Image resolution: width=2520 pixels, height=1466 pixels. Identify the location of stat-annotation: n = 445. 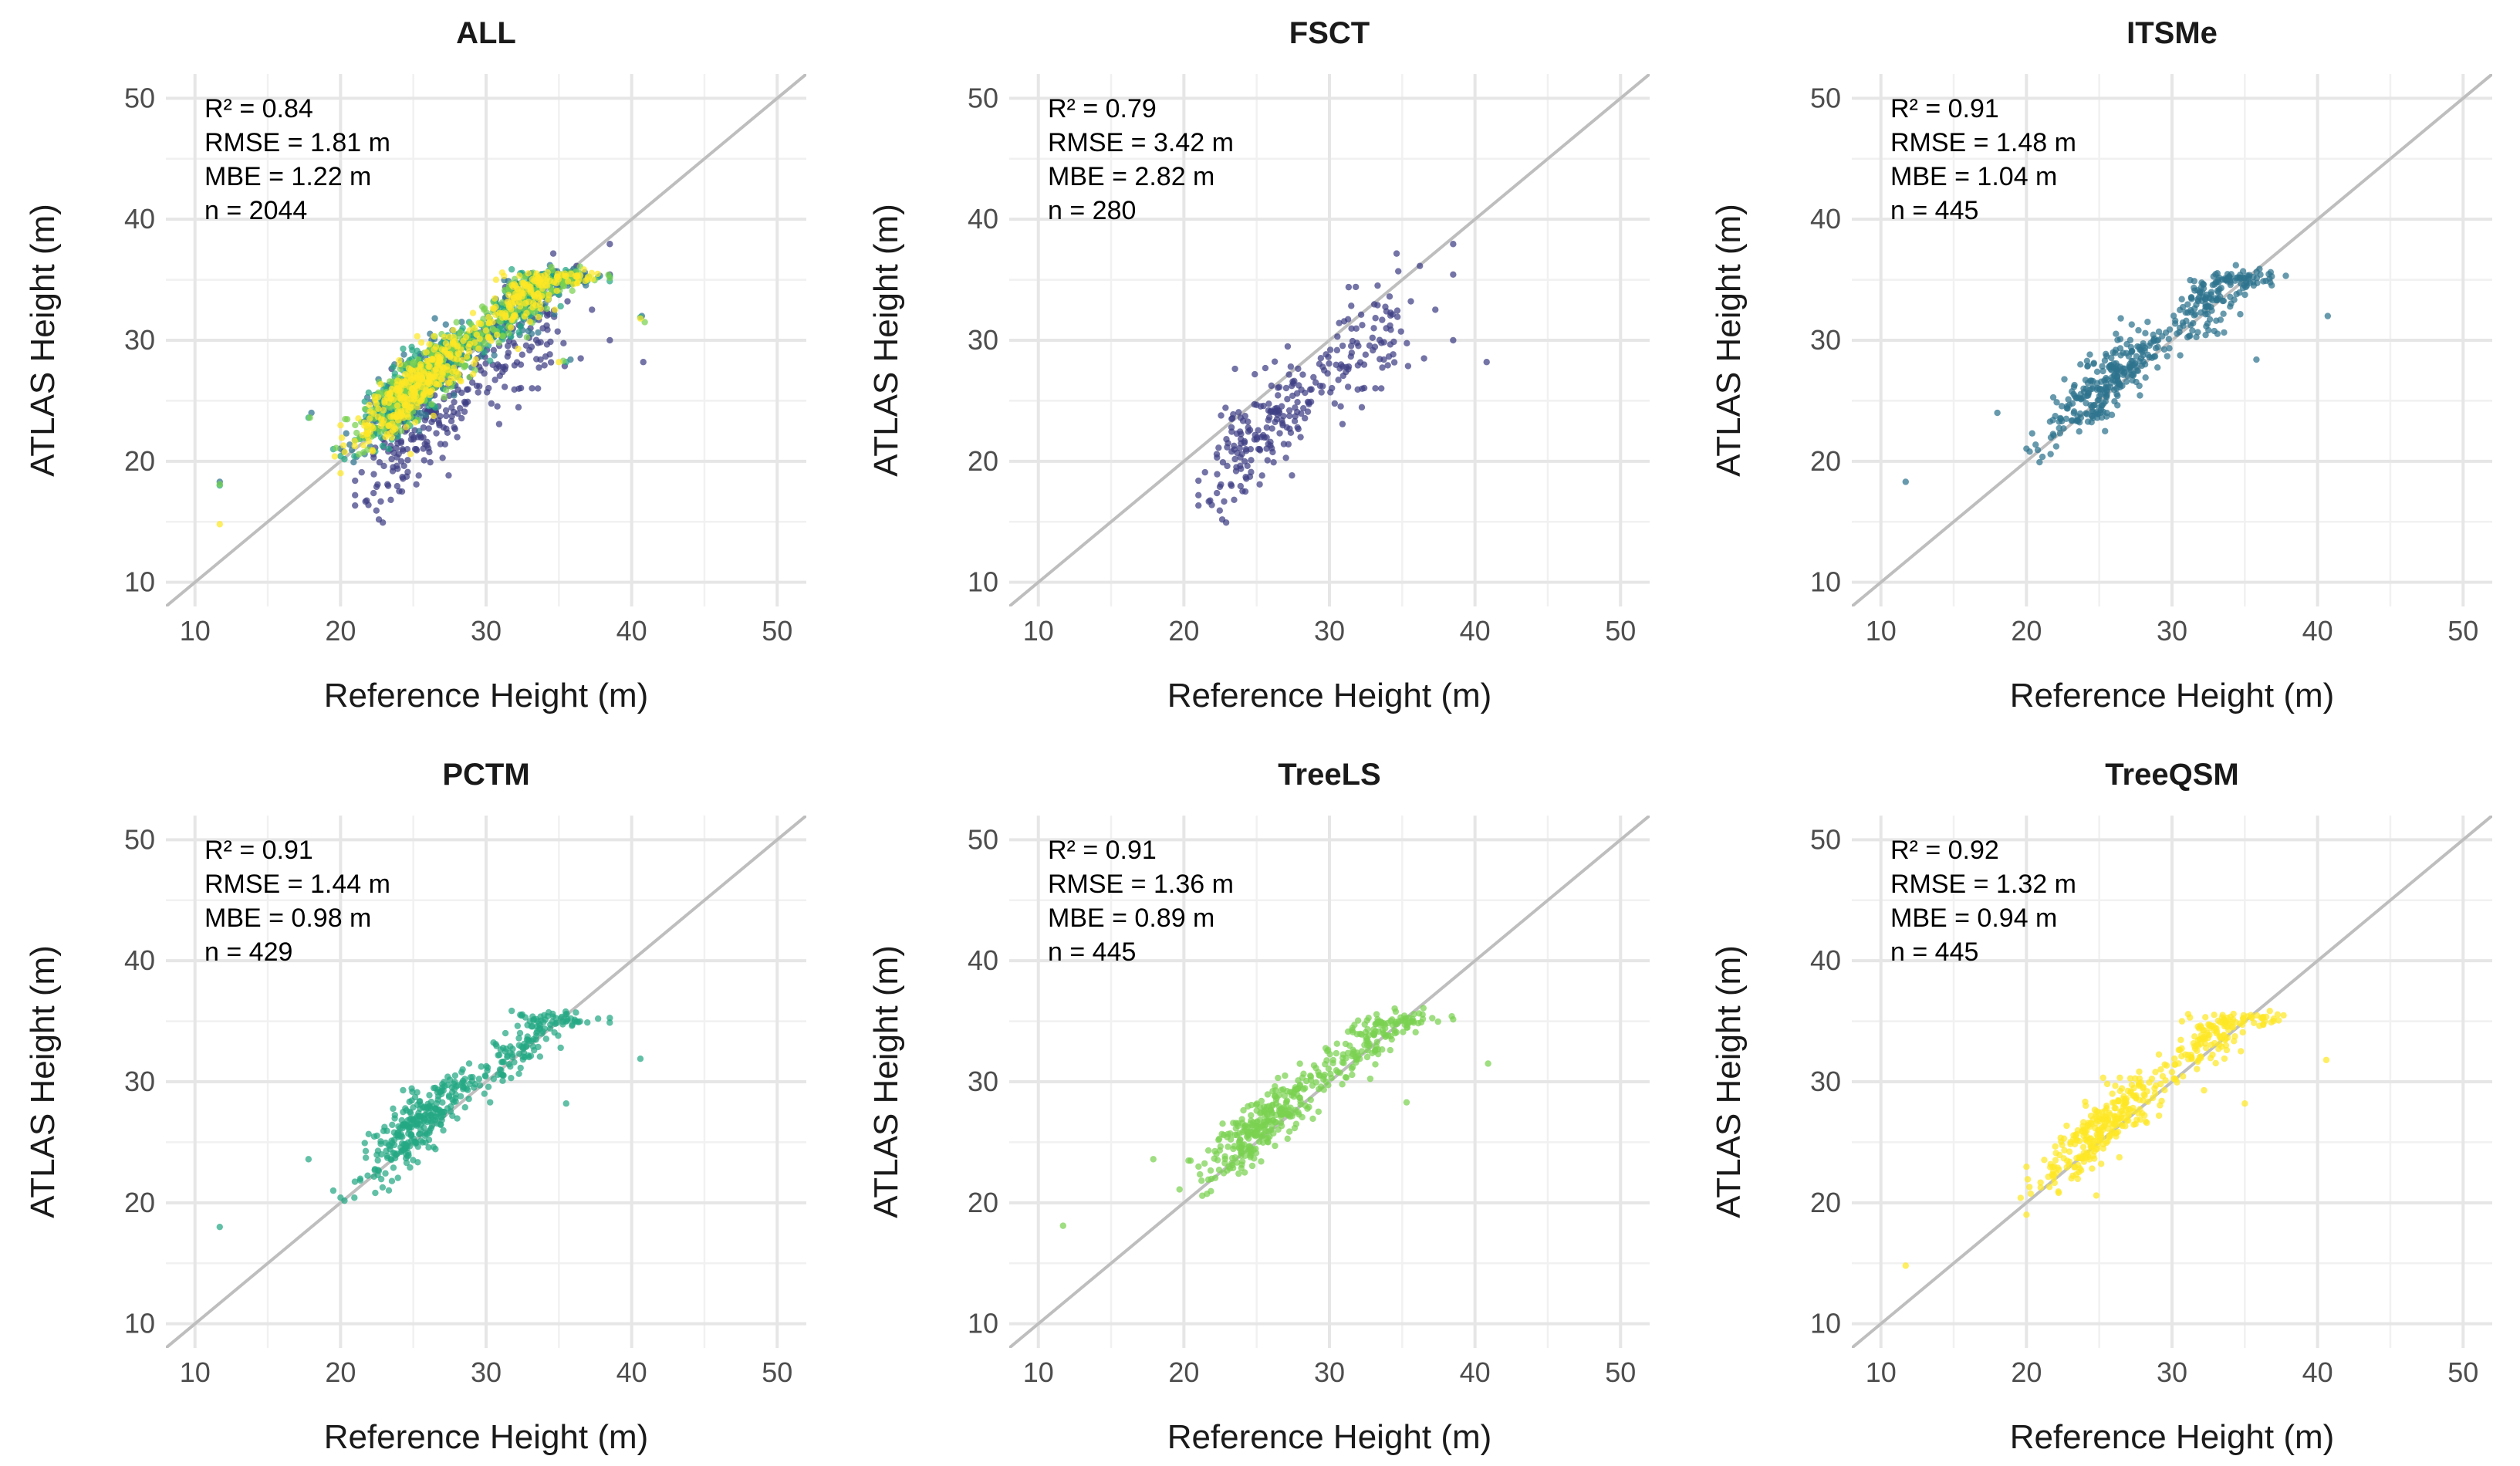
(1092, 952).